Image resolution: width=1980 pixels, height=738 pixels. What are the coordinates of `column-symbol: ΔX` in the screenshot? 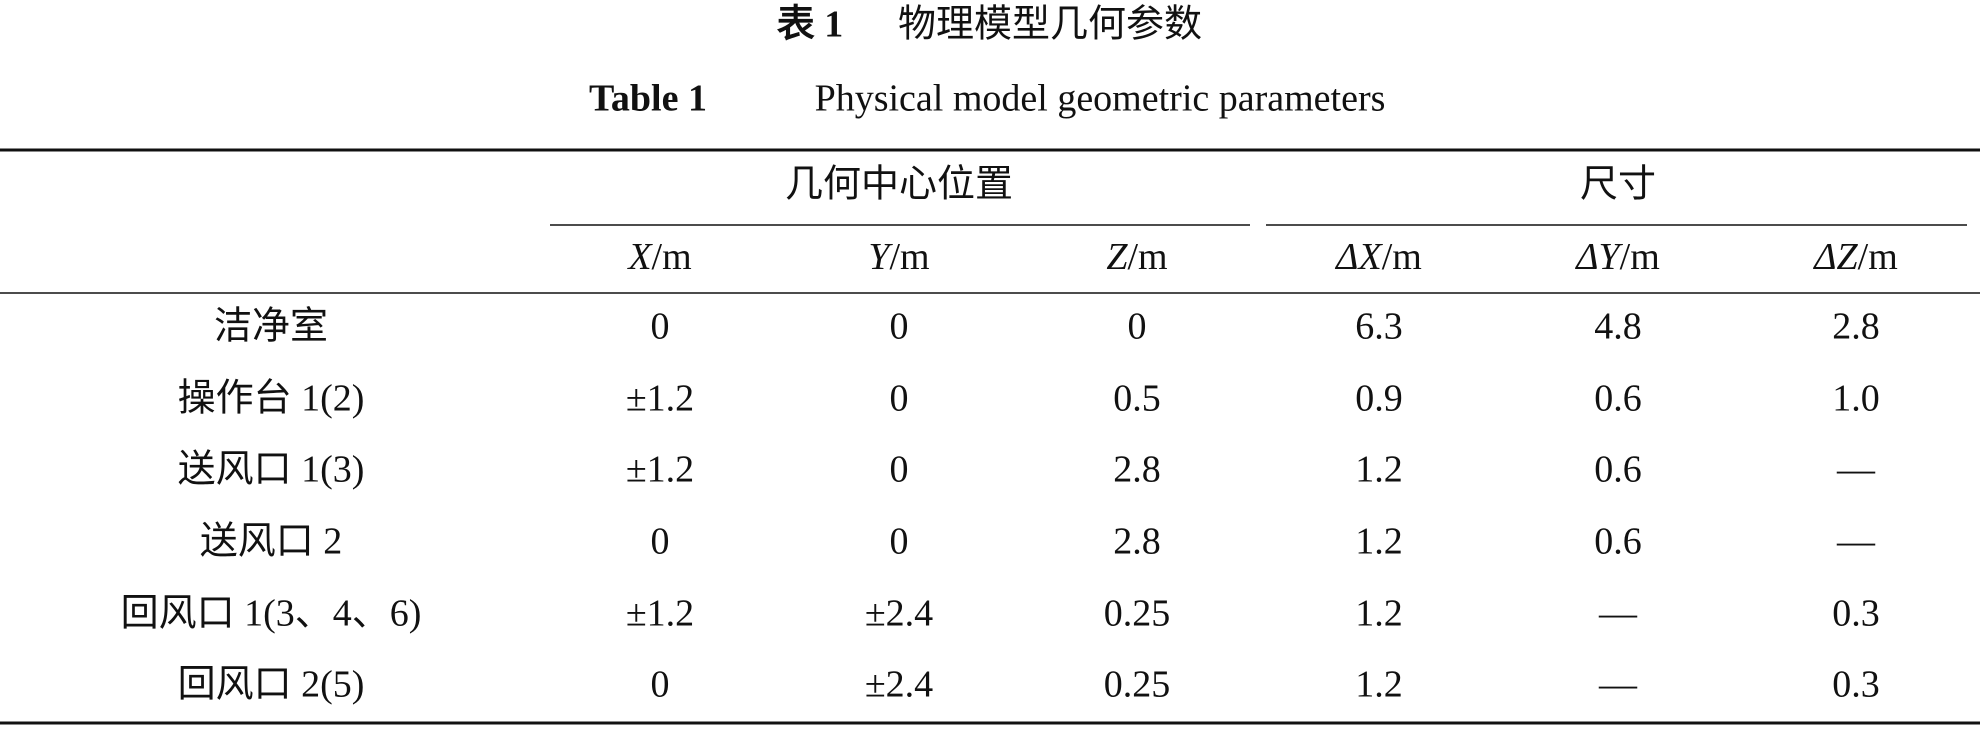 It's located at (1358, 257).